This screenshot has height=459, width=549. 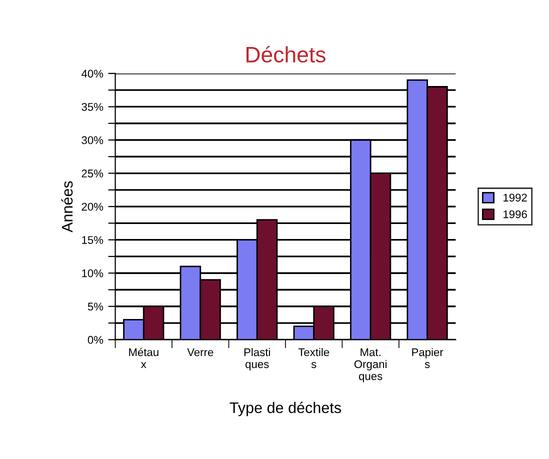 What do you see at coordinates (286, 54) in the screenshot?
I see `chart-title: Déchets` at bounding box center [286, 54].